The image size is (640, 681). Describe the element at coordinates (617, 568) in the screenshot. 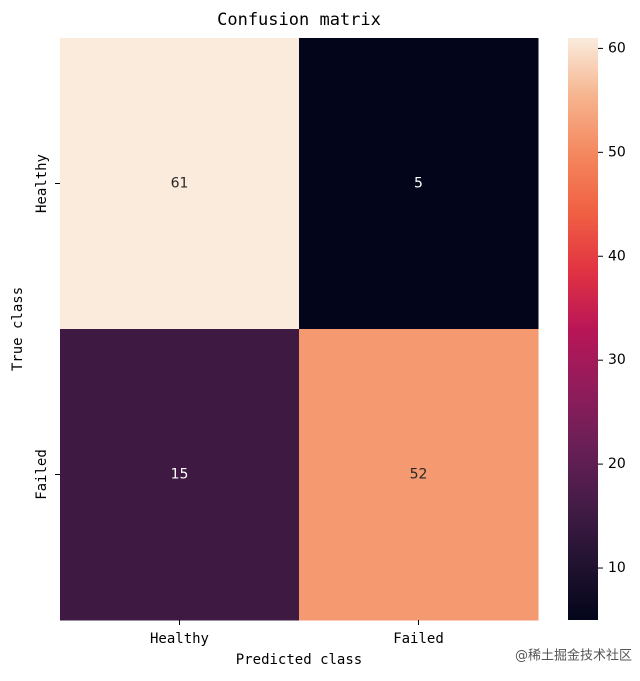

I see `colorbar-tick-label: 10` at that location.